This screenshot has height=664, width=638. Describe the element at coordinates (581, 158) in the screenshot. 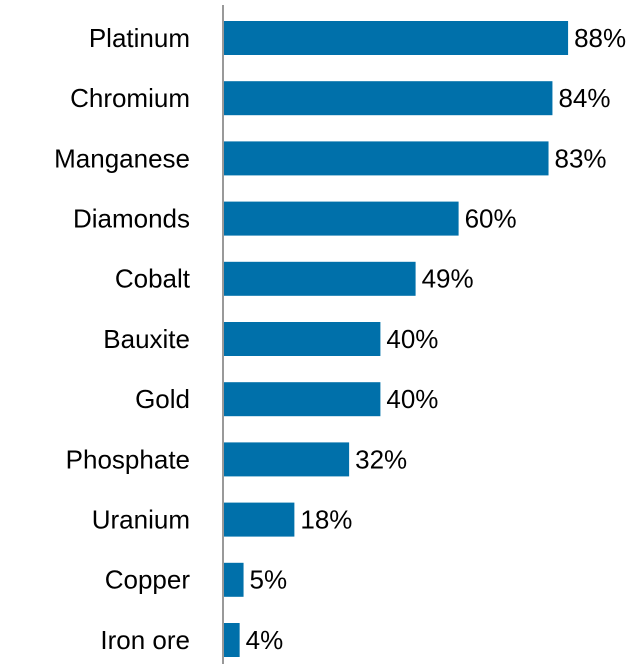

I see `value-label: 83%` at that location.